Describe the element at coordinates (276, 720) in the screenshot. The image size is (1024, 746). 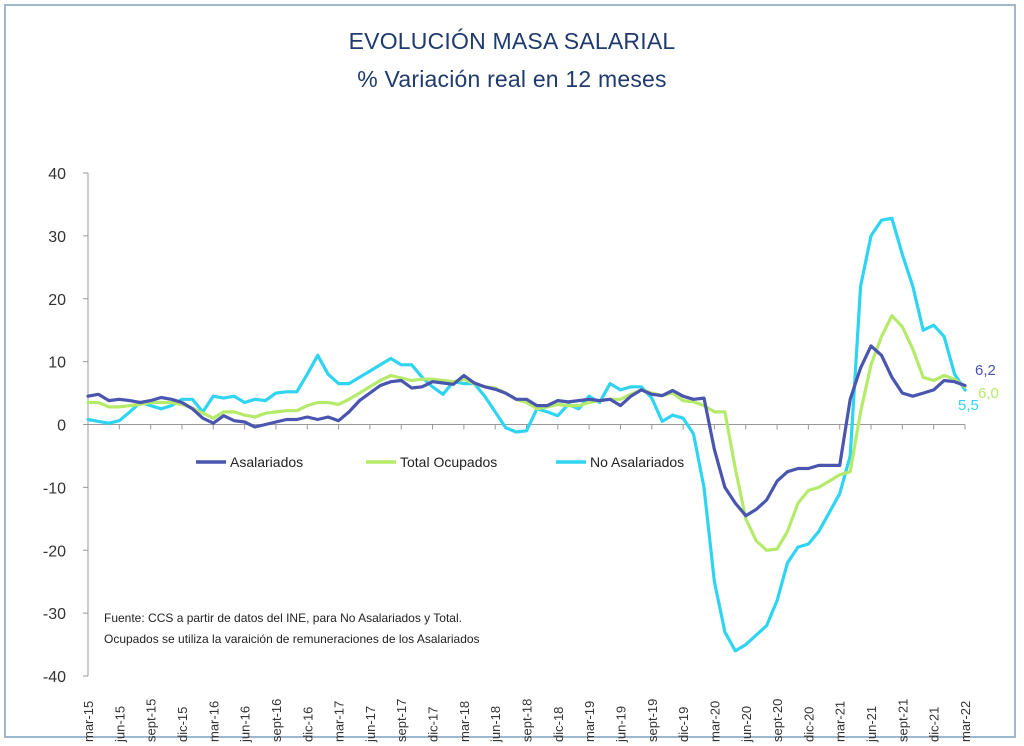
I see `x-tick-label: sept-16` at that location.